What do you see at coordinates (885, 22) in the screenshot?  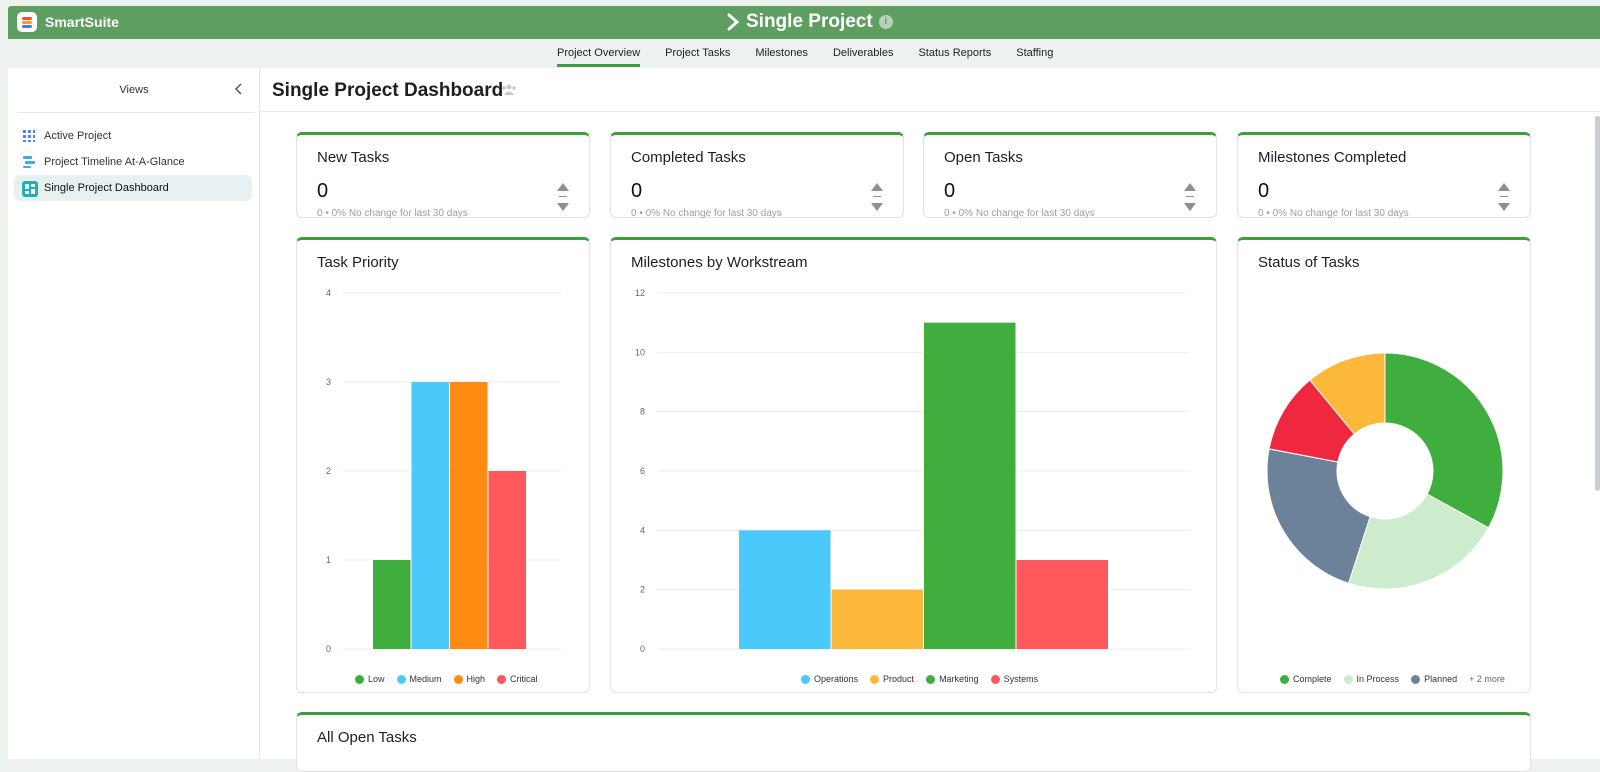 I see `info-icon: i` at bounding box center [885, 22].